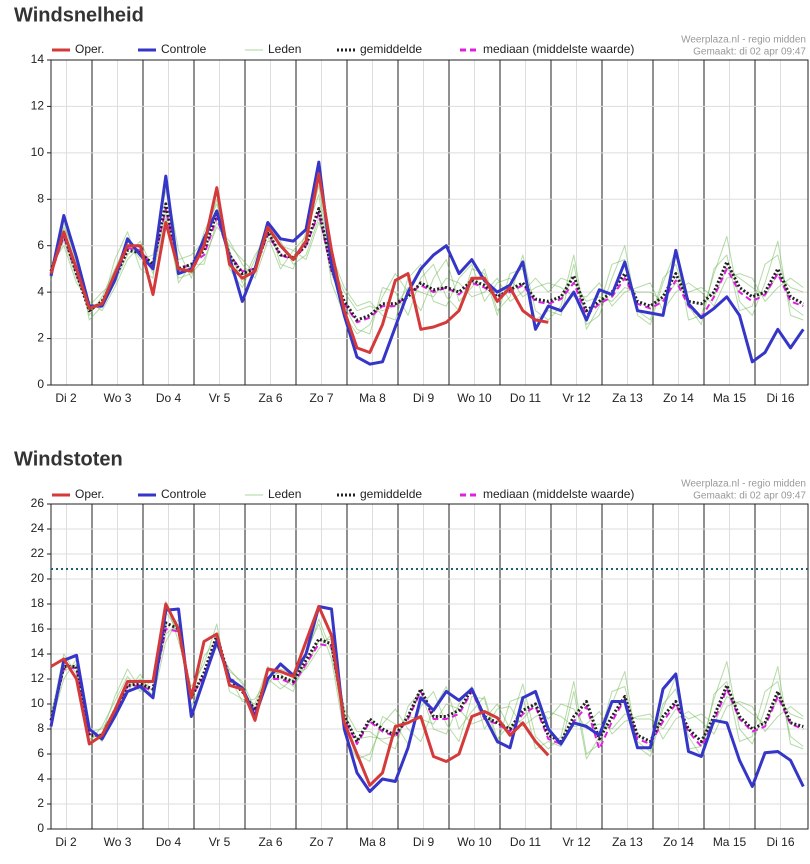  Describe the element at coordinates (38, 628) in the screenshot. I see `y-tick-label: 16` at that location.